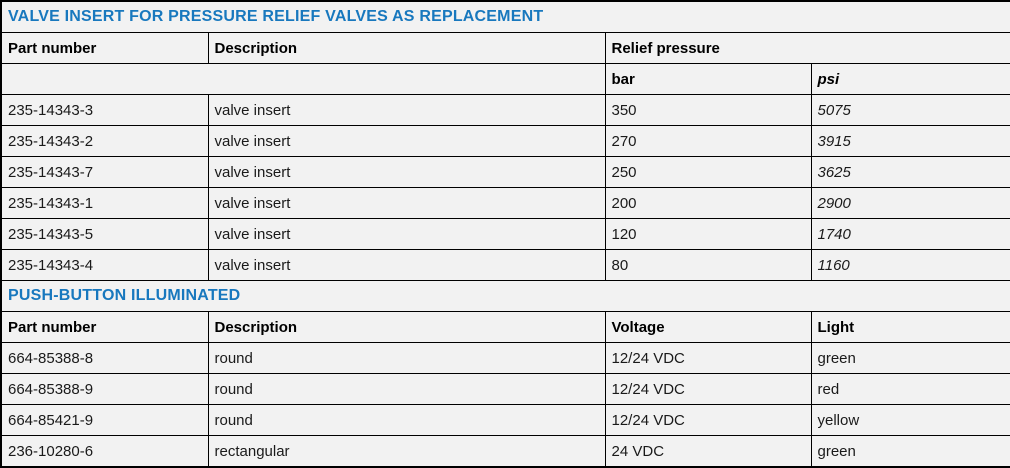  What do you see at coordinates (104, 110) in the screenshot?
I see `cell-part-number: 235-14343-3` at bounding box center [104, 110].